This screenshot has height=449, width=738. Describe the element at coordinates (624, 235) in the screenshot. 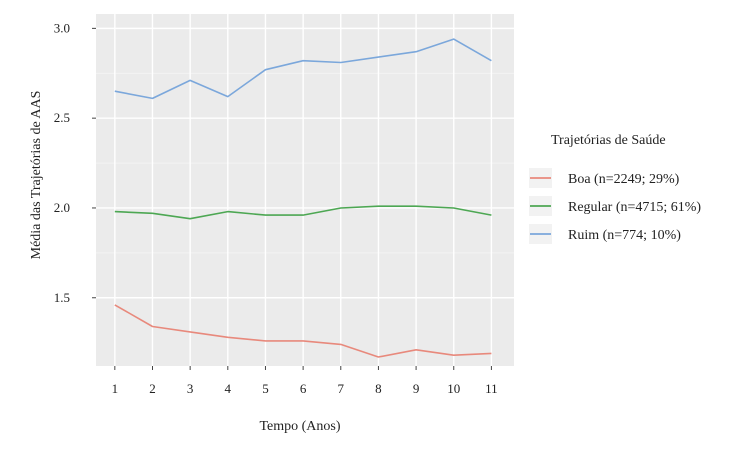

I see `legend-label: Ruim (n=774; 10%)` at that location.